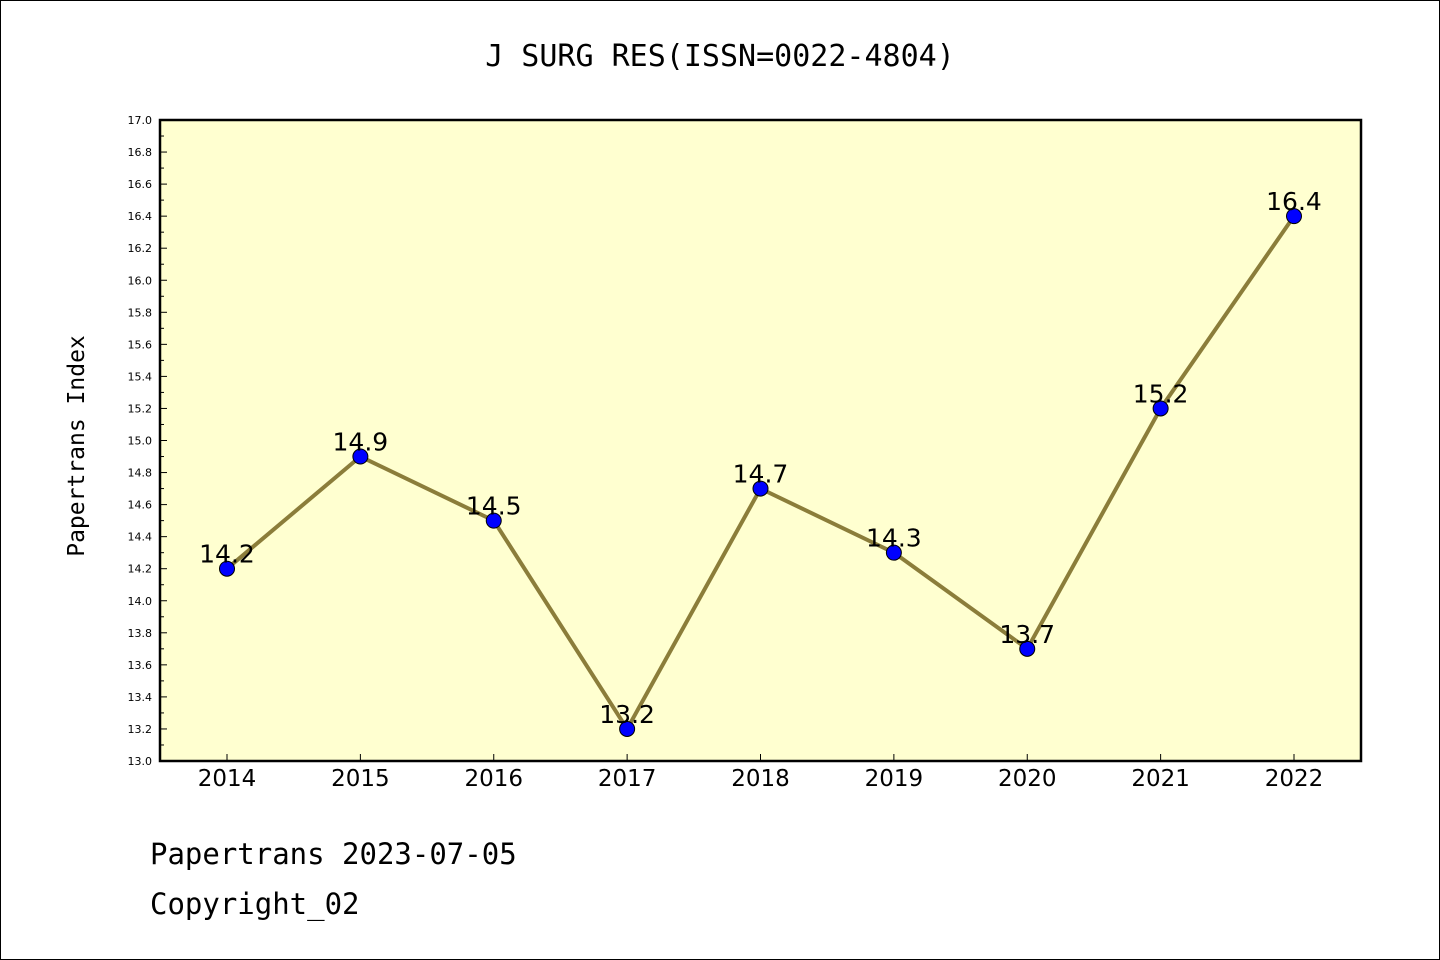 This screenshot has height=960, width=1440. What do you see at coordinates (227, 779) in the screenshot?
I see `x-tick-label: 2014` at bounding box center [227, 779].